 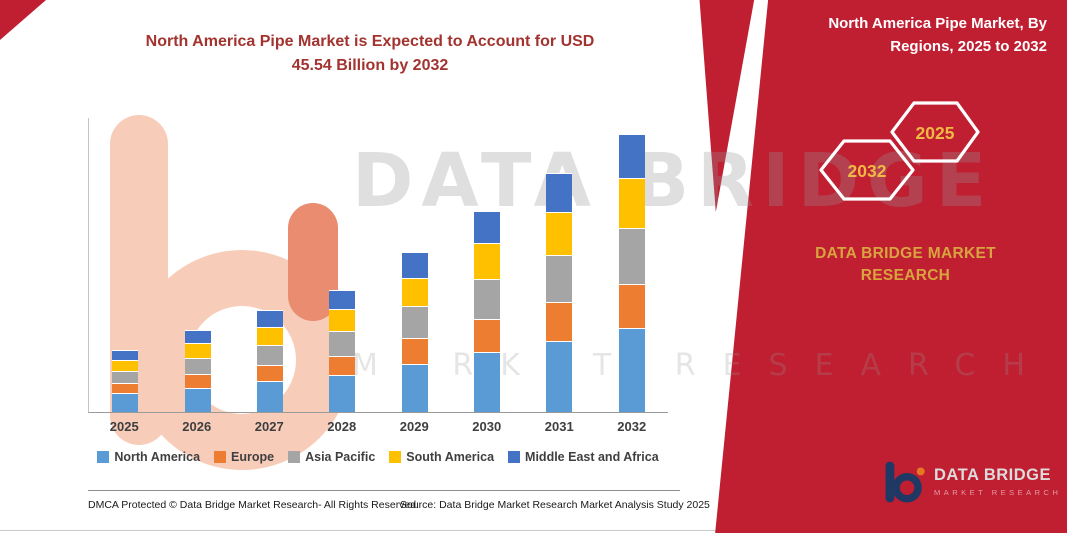 I want to click on logo-name: DATA BRIDGE, so click(x=993, y=475).